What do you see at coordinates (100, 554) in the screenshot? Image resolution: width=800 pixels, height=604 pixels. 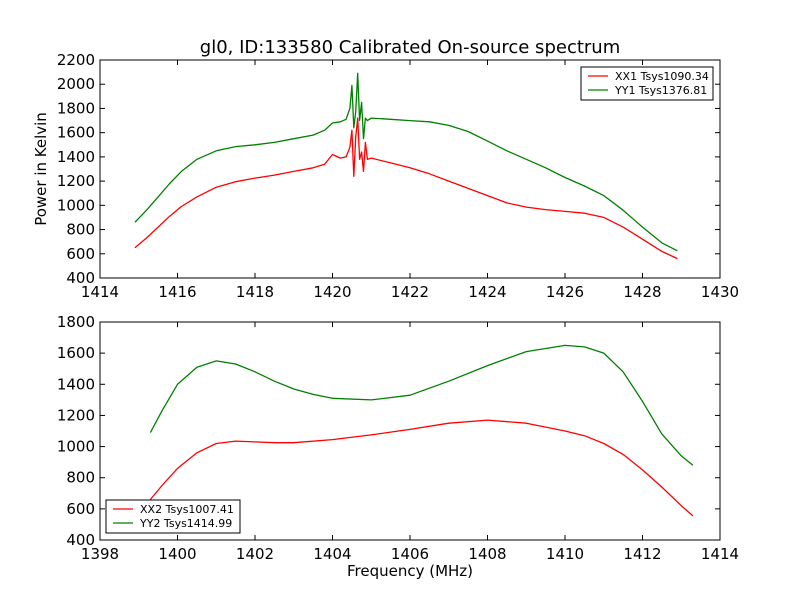 I see `x-tick-label: 1398` at bounding box center [100, 554].